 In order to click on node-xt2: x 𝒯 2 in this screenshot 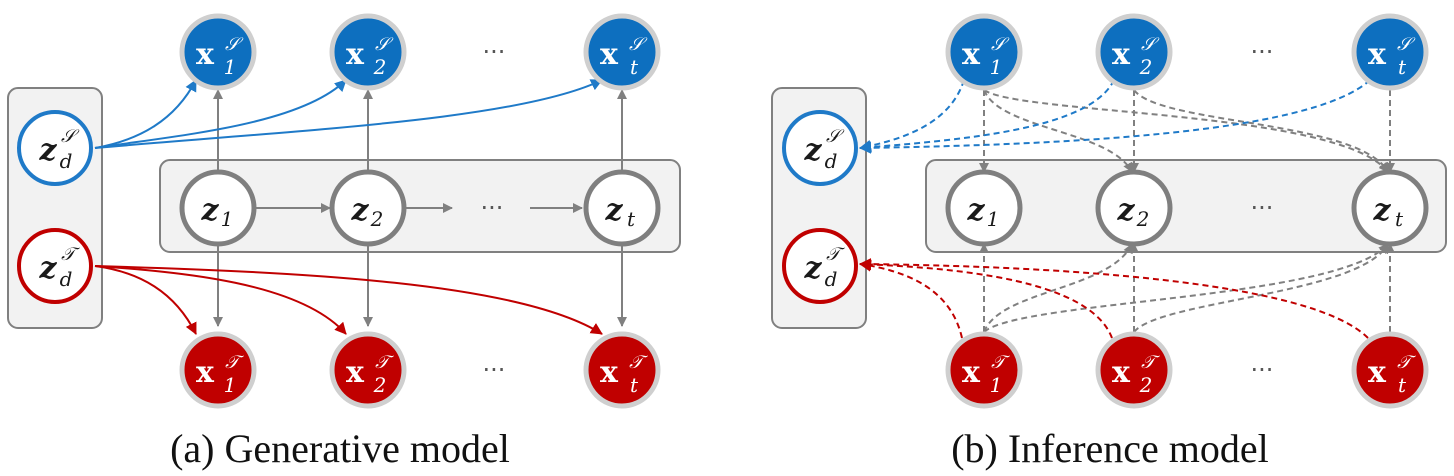, I will do `click(368, 370)`.